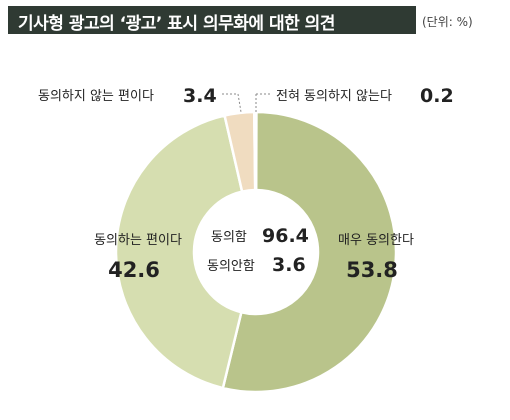 The width and height of the screenshot is (510, 420). I want to click on slice-value-agree: 42.6, so click(134, 270).